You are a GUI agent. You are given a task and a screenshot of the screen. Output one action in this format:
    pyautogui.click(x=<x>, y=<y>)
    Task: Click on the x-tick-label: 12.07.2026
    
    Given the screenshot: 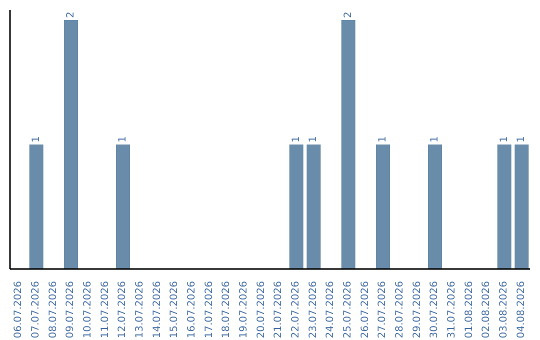 What is the action you would take?
    pyautogui.click(x=122, y=309)
    